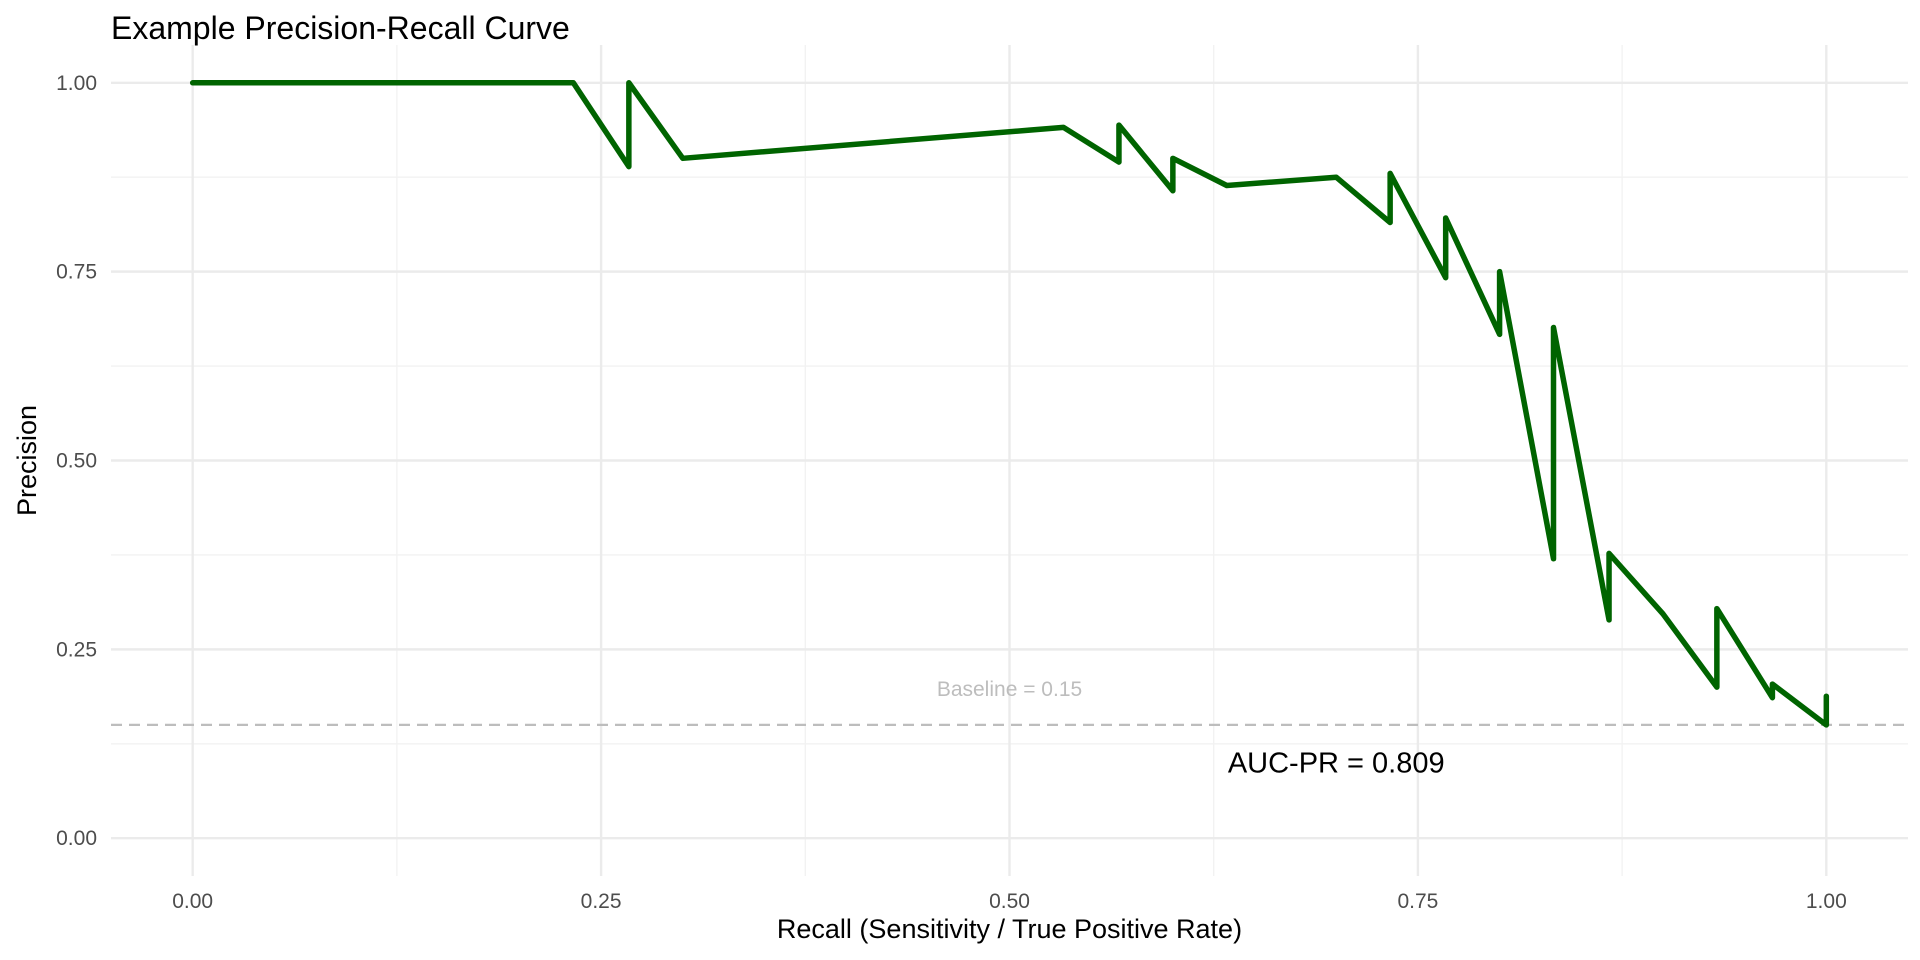  Describe the element at coordinates (27, 460) in the screenshot. I see `y-axis-title: Precision` at that location.